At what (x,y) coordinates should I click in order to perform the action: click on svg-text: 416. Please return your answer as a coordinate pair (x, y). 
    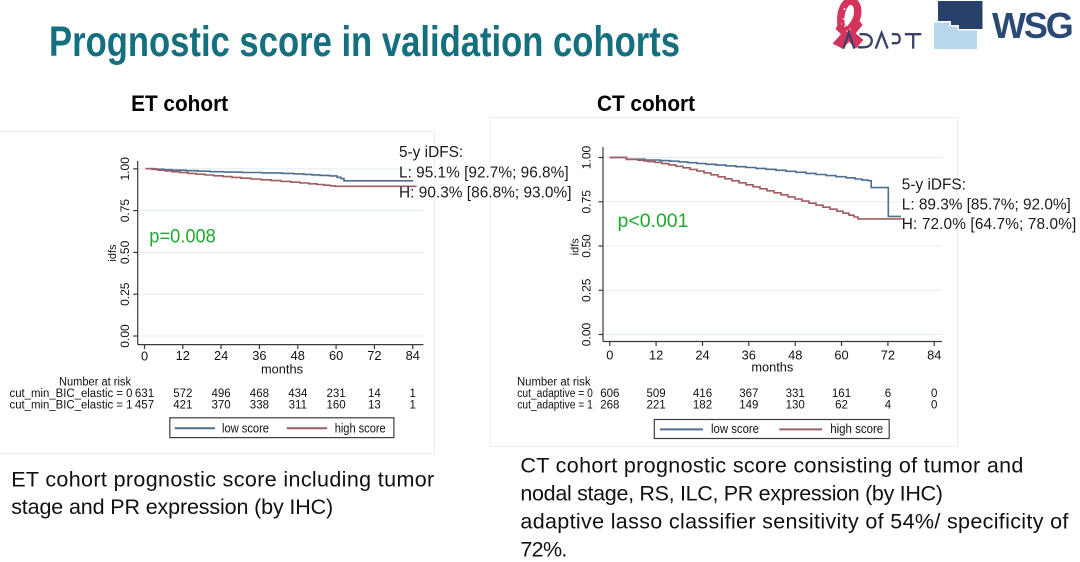
    Looking at the image, I should click on (702, 394).